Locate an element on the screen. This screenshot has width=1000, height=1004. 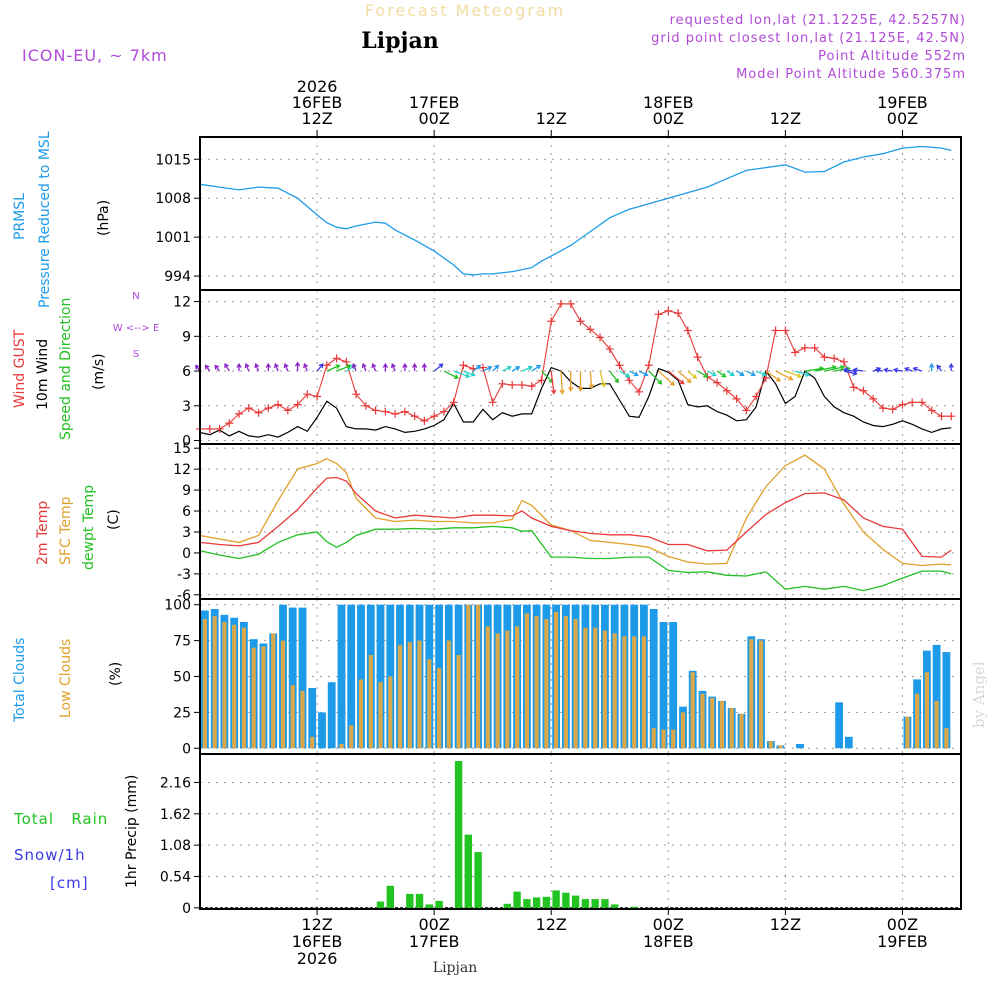
pressure-ytick-label: 1008 is located at coordinates (173, 199).